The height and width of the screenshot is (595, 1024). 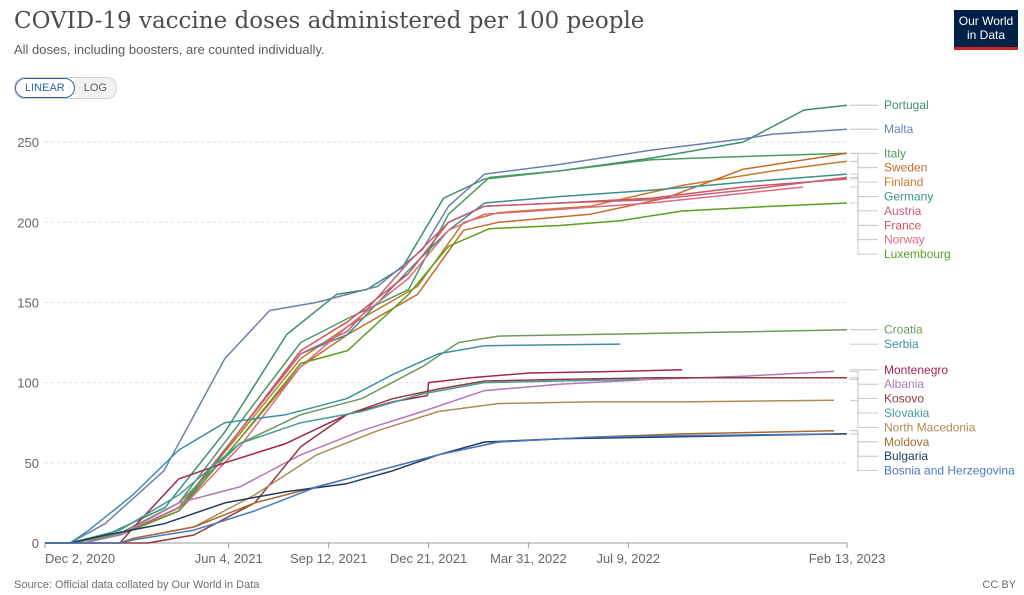 What do you see at coordinates (949, 471) in the screenshot?
I see `legend-label: Bosnia and Herzegovina` at bounding box center [949, 471].